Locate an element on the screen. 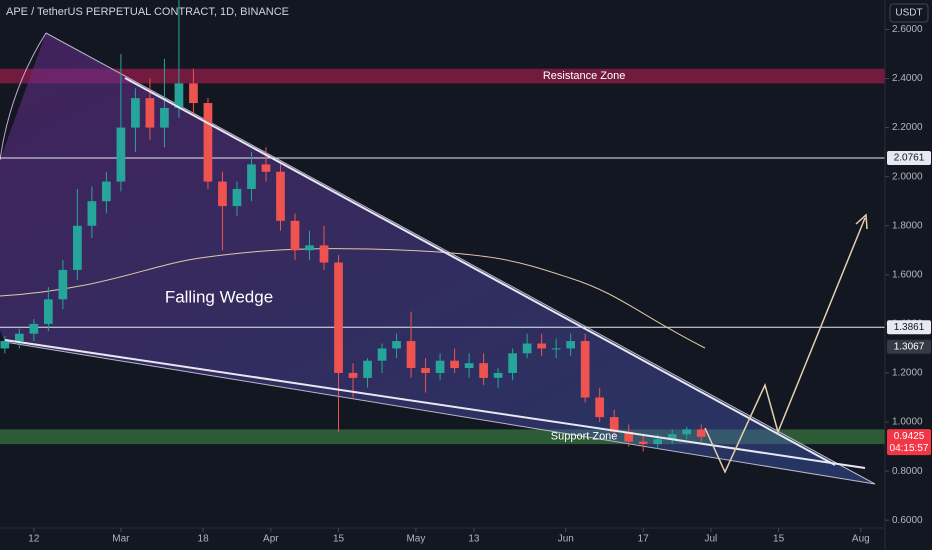 The width and height of the screenshot is (932, 550). currency-button is located at coordinates (909, 13).